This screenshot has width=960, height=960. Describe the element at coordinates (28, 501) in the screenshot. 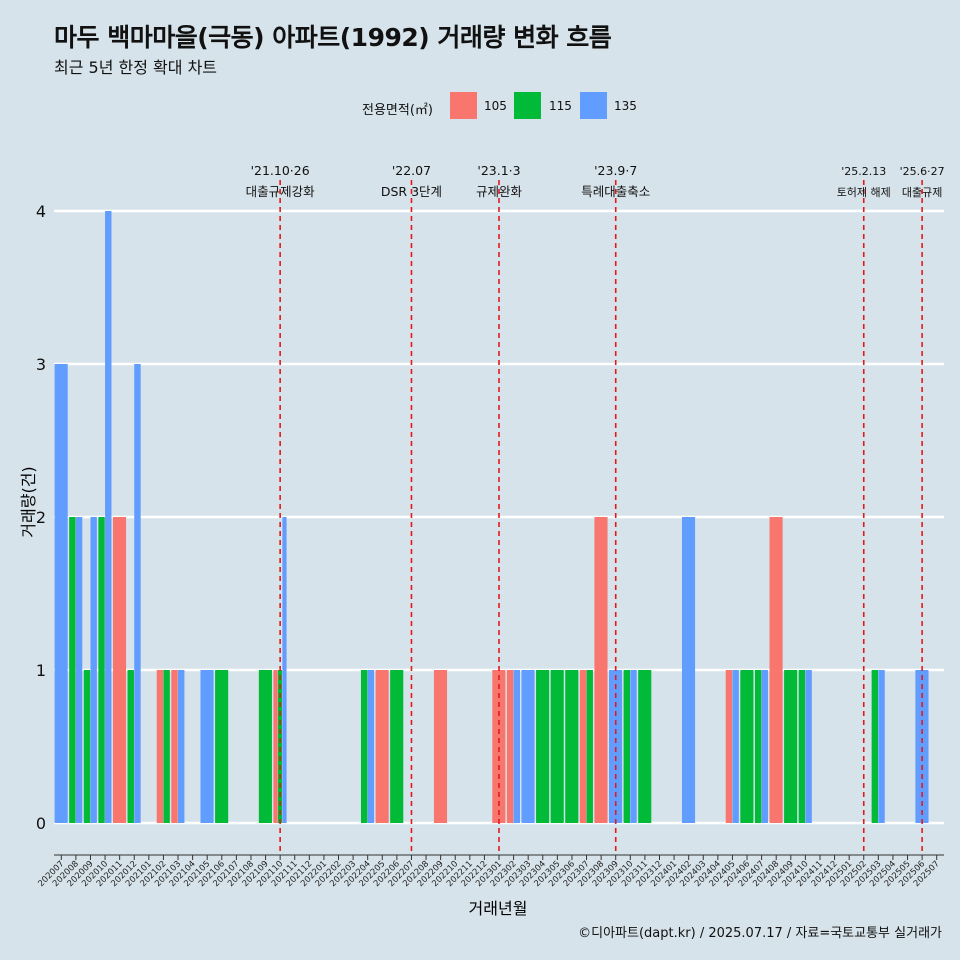

I see `y-axis-title: 거래량(건)` at that location.